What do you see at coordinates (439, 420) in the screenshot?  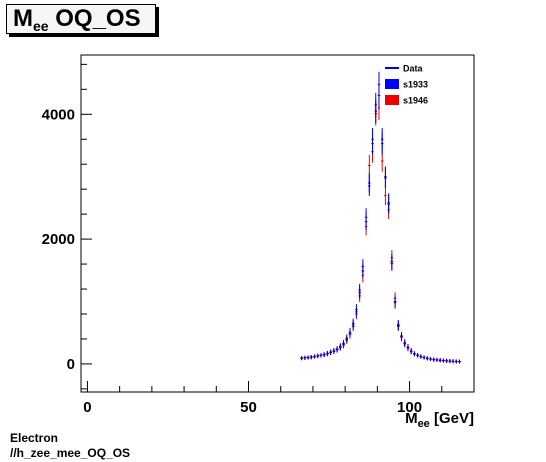 I see `x-axis-label: Mee [GeV]` at bounding box center [439, 420].